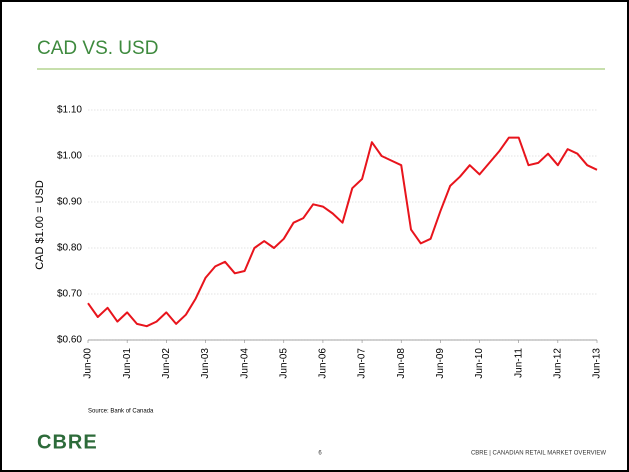 The height and width of the screenshot is (472, 629). Describe the element at coordinates (69, 156) in the screenshot. I see `y-tick-label: $1.00` at that location.